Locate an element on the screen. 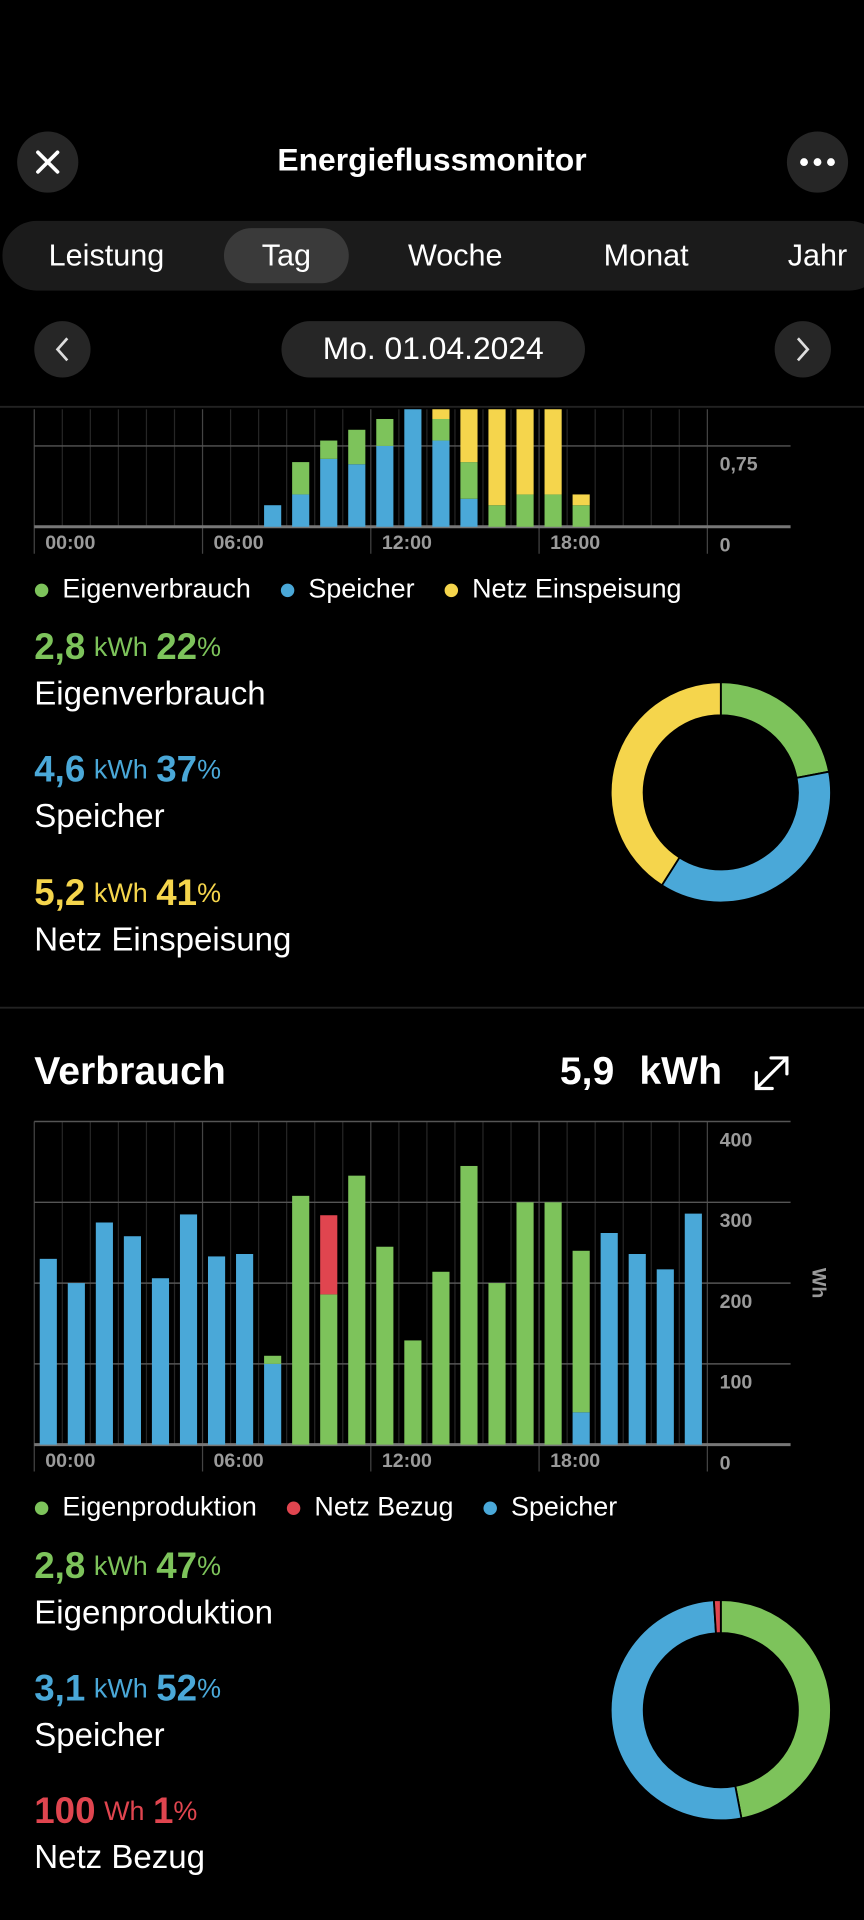 The image size is (864, 1920). next-day-button is located at coordinates (802, 349).